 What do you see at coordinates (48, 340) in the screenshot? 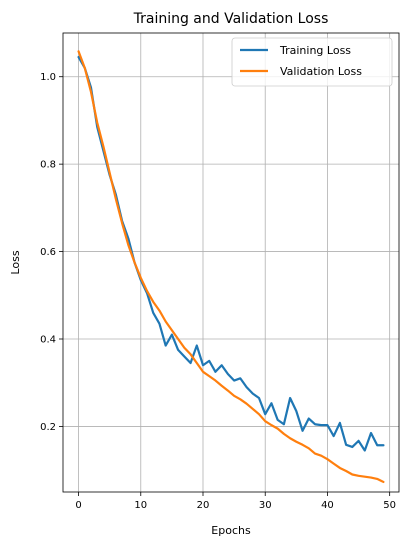
I see `y-tick-label: 0.4` at bounding box center [48, 340].